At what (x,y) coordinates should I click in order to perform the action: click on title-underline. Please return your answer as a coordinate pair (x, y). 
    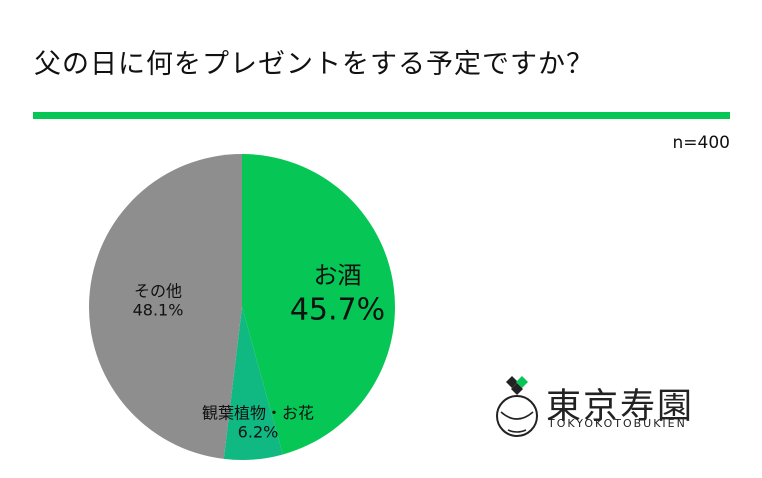
    Looking at the image, I should click on (381, 115).